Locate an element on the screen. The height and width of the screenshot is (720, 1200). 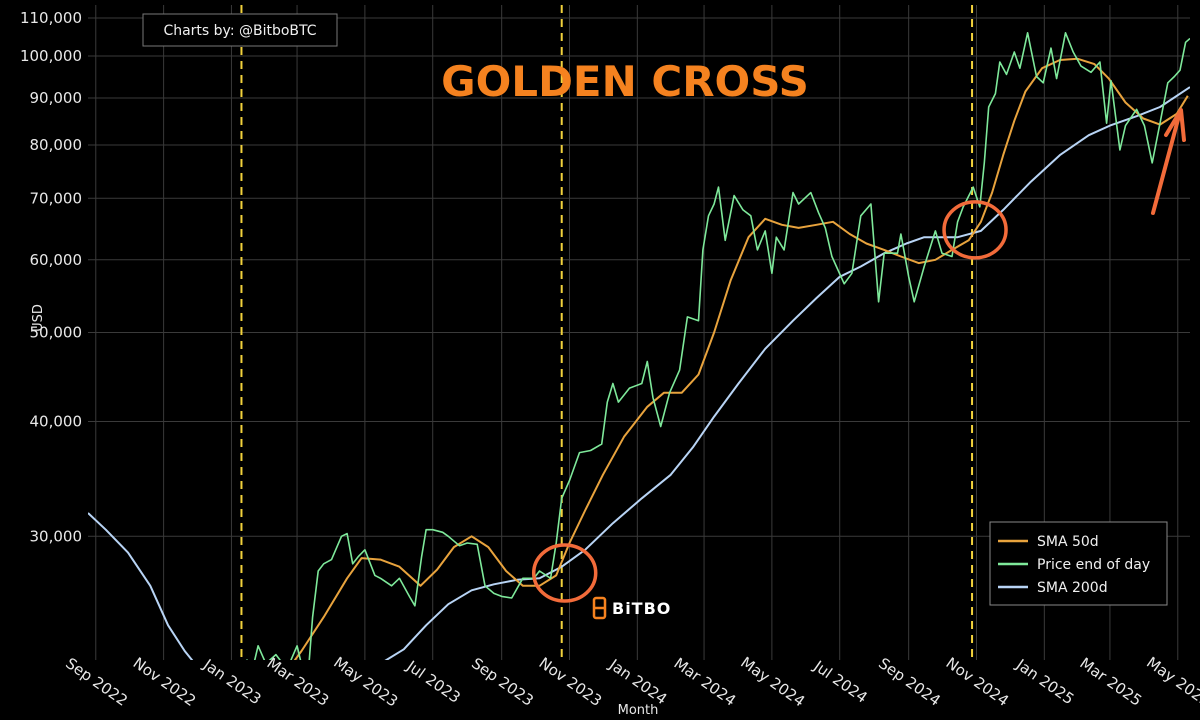
y-tick-label: 70,000 is located at coordinates (56, 198).